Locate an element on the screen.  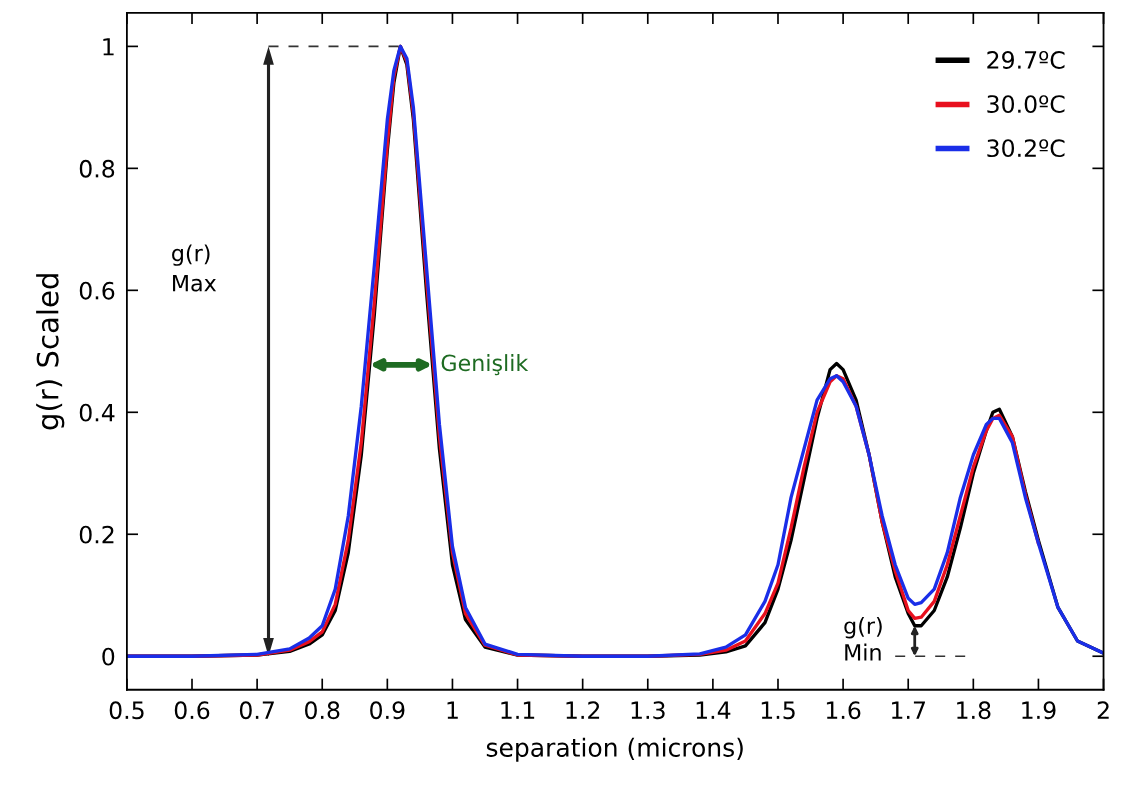
x-tick-label: 1.8 is located at coordinates (974, 710).